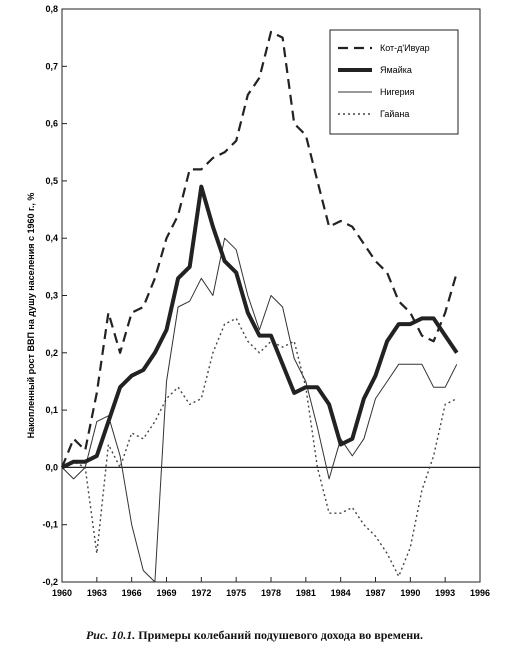  What do you see at coordinates (51, 467) in the screenshot?
I see `y-tick-label: 0,0` at bounding box center [51, 467].